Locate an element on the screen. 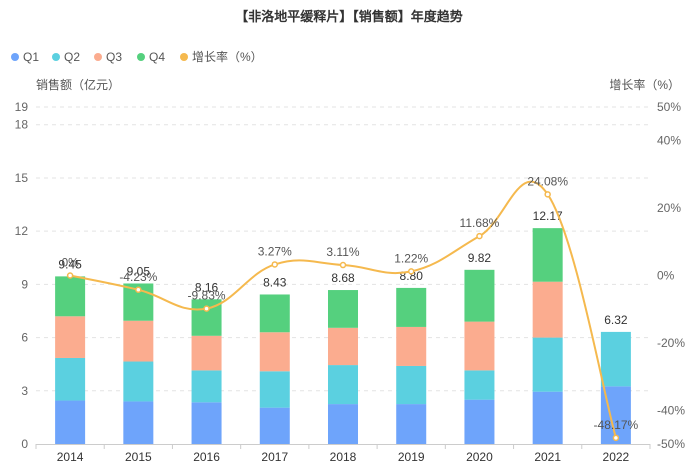 This screenshot has width=698, height=468. legend-item: Q3 is located at coordinates (108, 57).